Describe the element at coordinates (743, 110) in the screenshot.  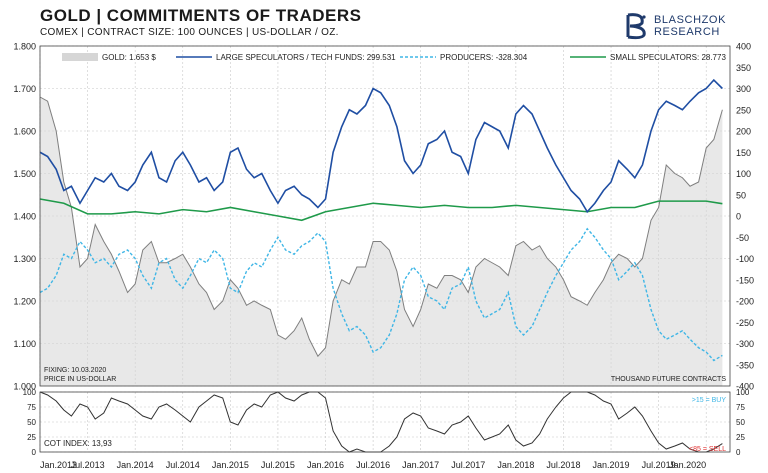
I see `right-axis-tick: 250` at that location.